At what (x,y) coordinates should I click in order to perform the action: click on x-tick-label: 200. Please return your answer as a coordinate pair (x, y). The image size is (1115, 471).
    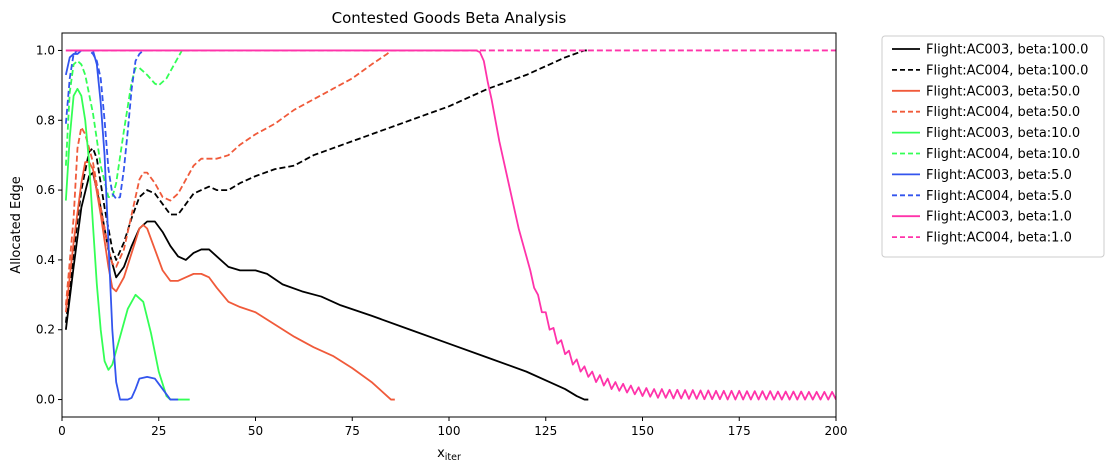
    Looking at the image, I should click on (836, 431).